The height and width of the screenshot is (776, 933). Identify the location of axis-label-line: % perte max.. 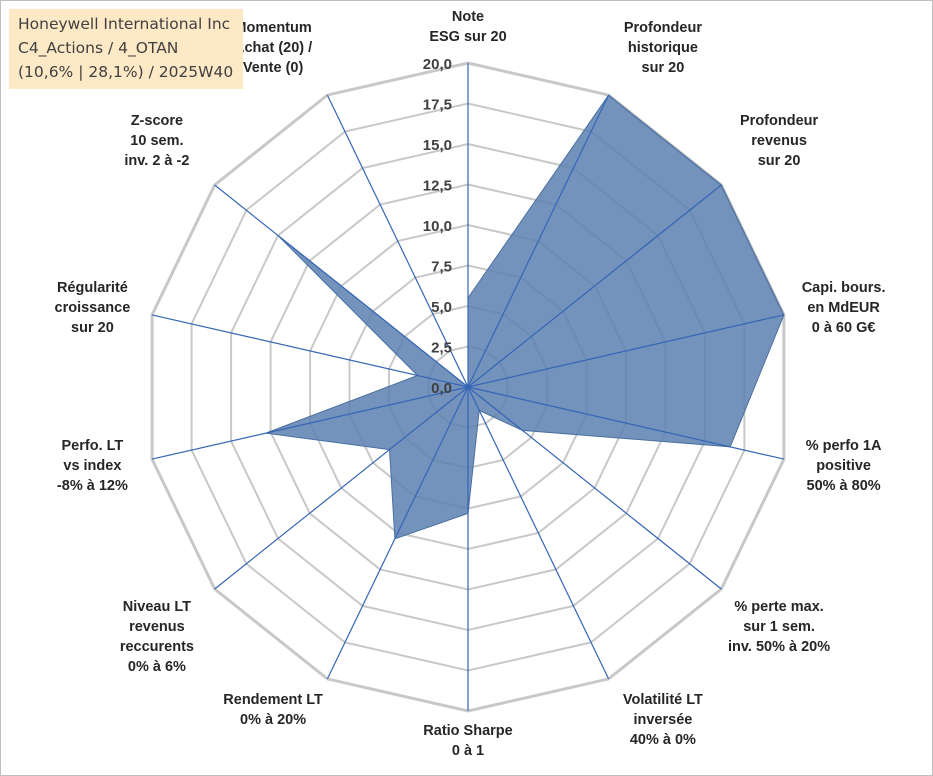
(778, 607).